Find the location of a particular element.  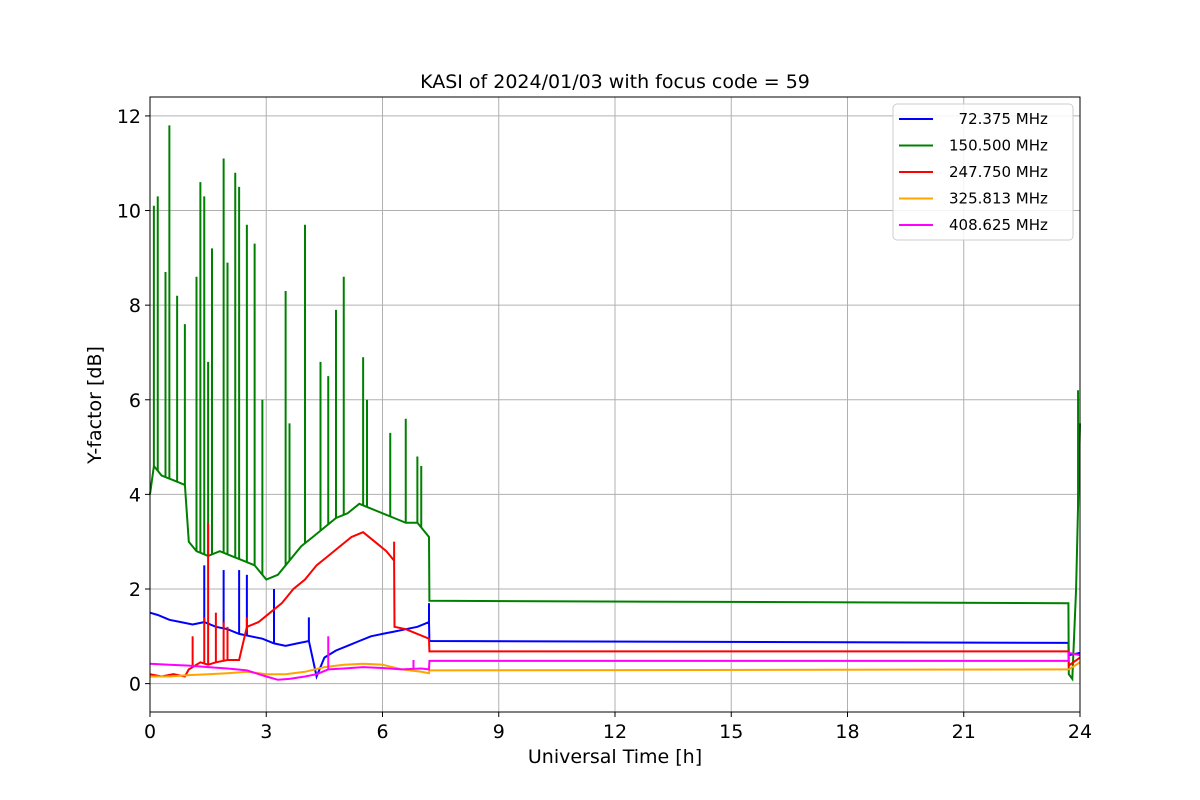

legend-label: 72.375 MHz is located at coordinates (998, 119).